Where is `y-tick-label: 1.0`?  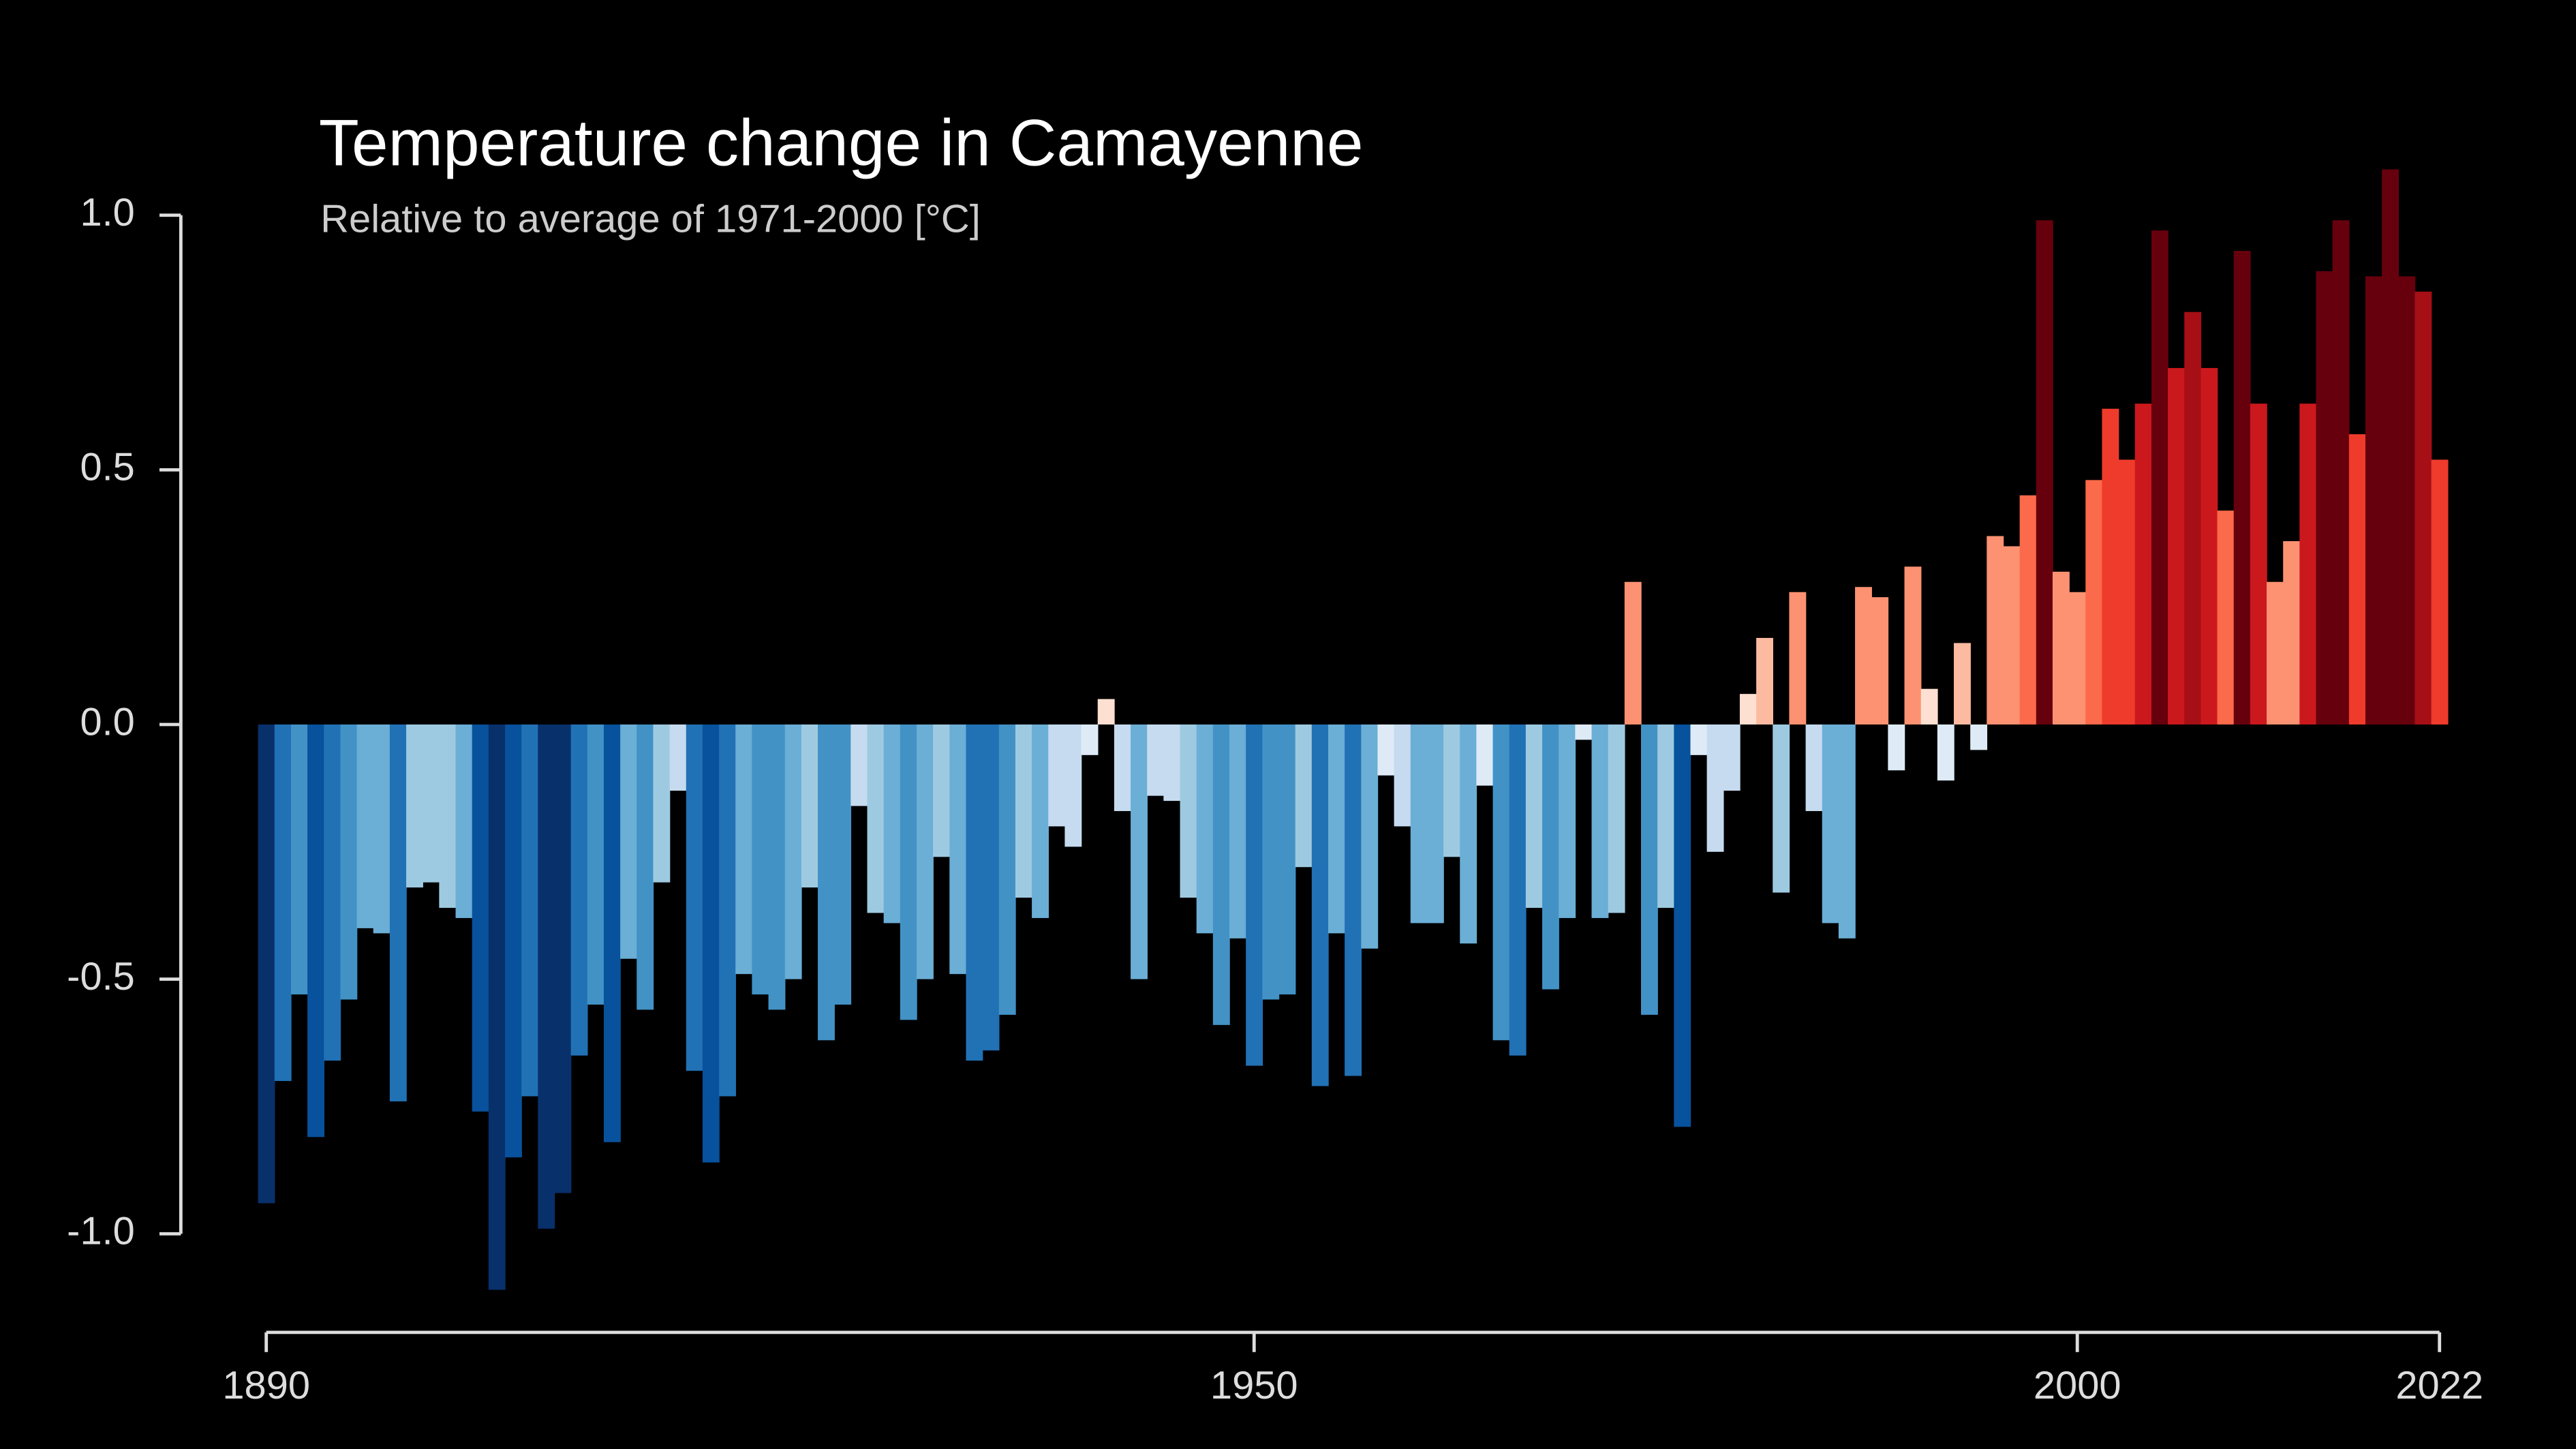 y-tick-label: 1.0 is located at coordinates (107, 213).